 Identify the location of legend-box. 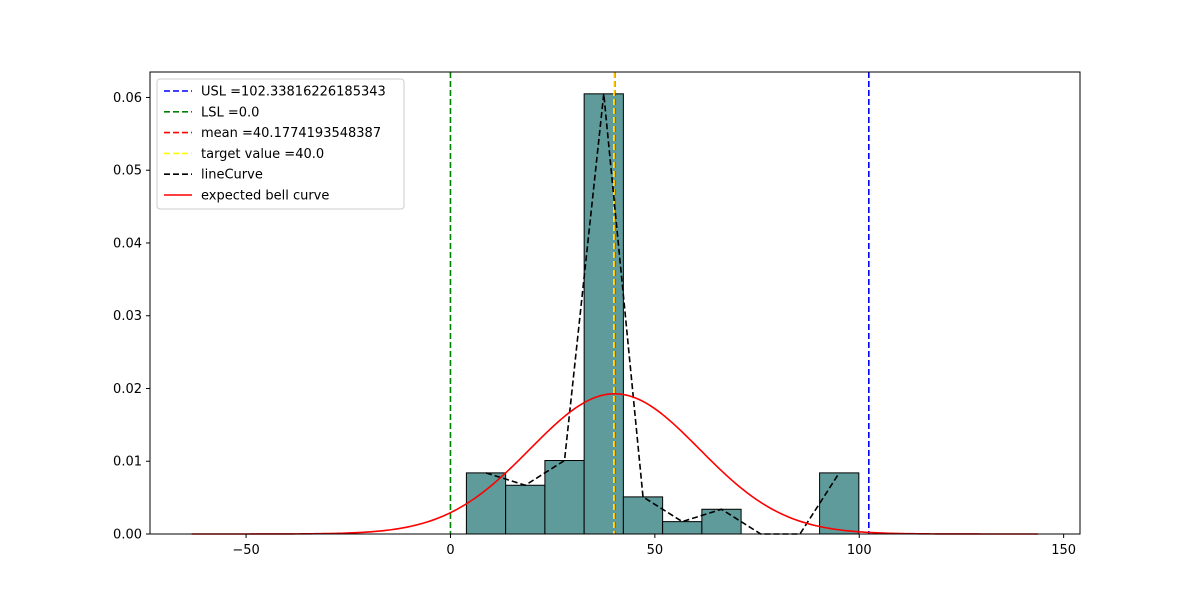
(280, 144).